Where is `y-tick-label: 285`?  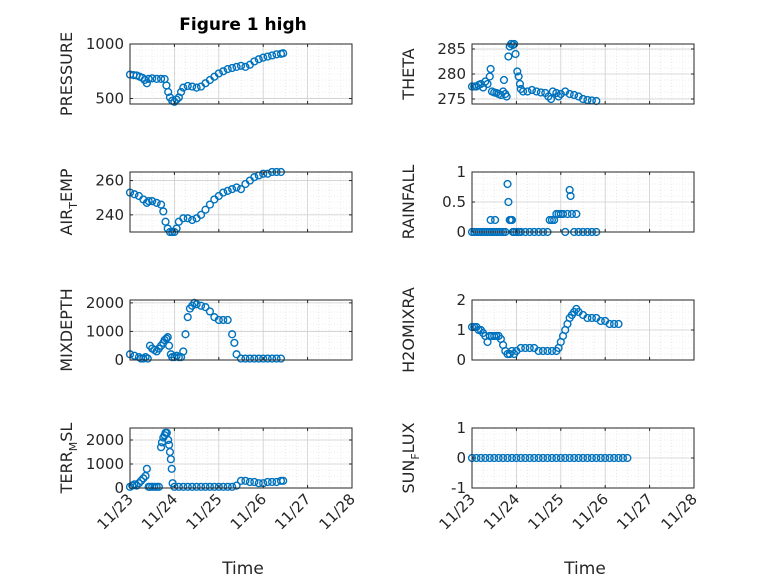
y-tick-label: 285 is located at coordinates (451, 49).